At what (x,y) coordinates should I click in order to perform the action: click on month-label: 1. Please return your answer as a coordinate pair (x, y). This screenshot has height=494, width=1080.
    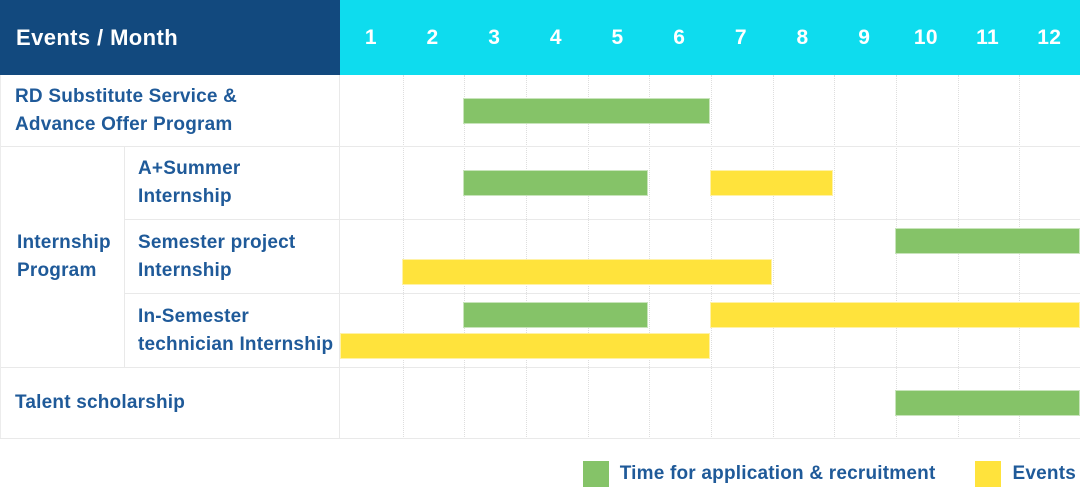
    Looking at the image, I should click on (370, 37).